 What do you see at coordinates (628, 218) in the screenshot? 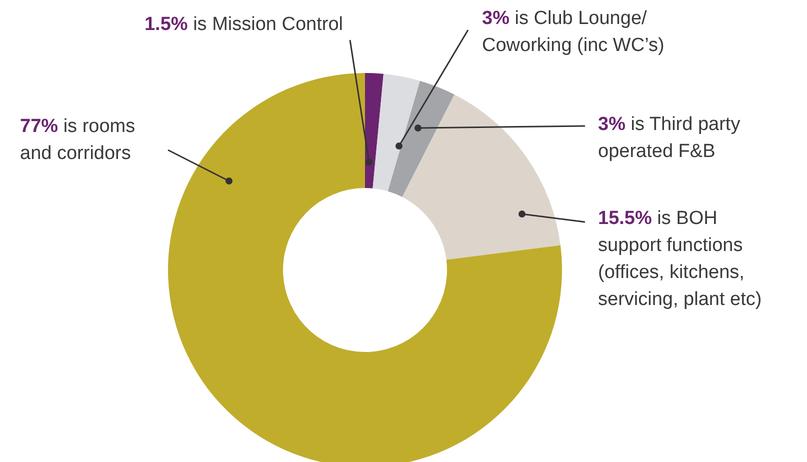
I see `data-label: 15.5%` at bounding box center [628, 218].